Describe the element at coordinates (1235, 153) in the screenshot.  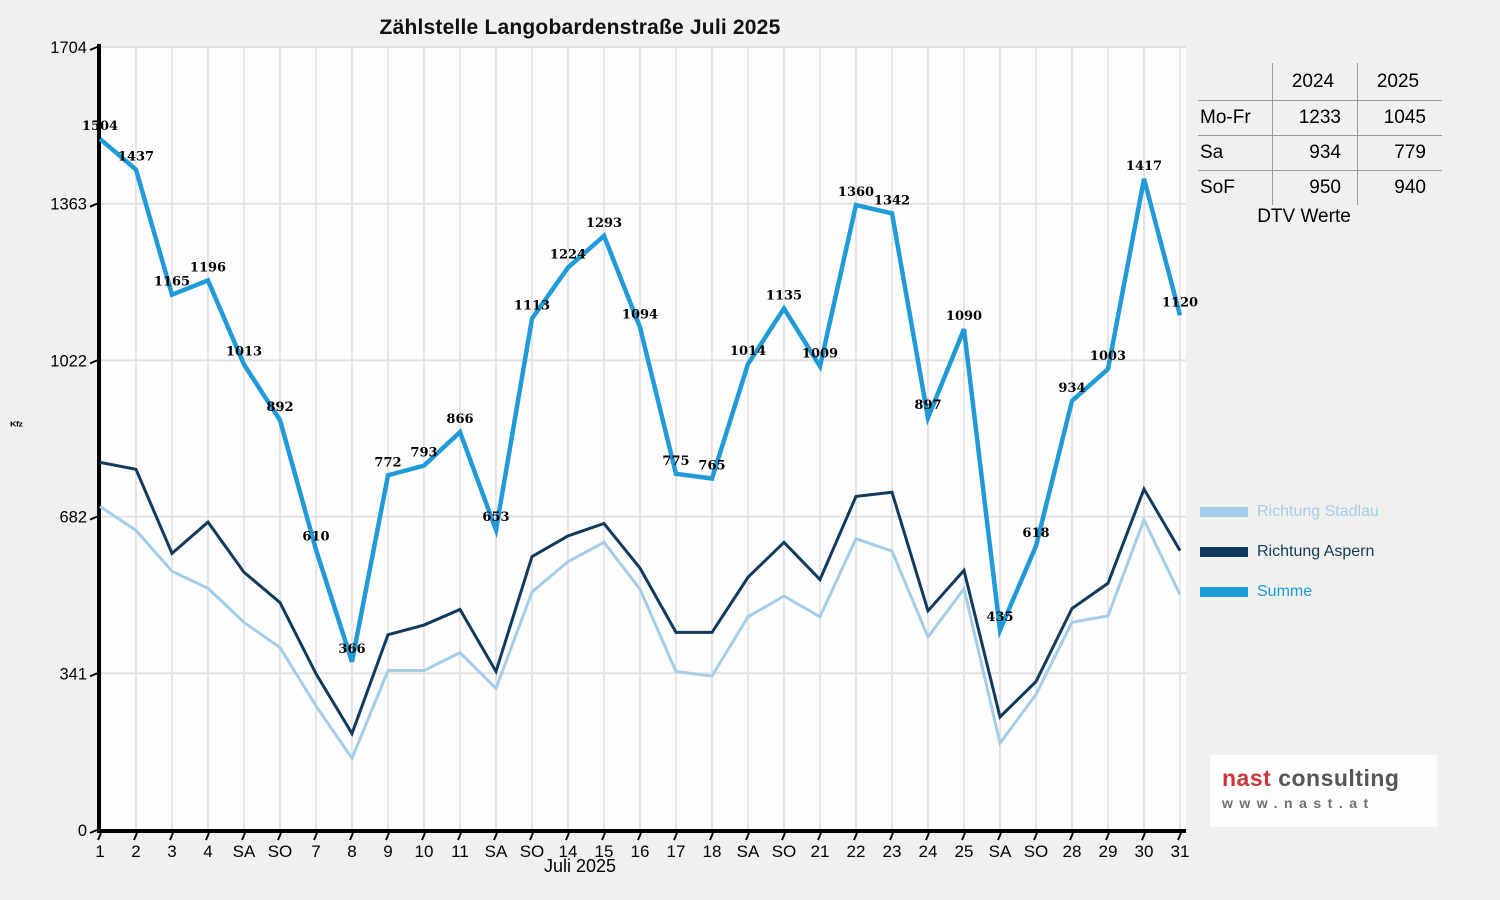
I see `row-label-sa: Sa` at that location.